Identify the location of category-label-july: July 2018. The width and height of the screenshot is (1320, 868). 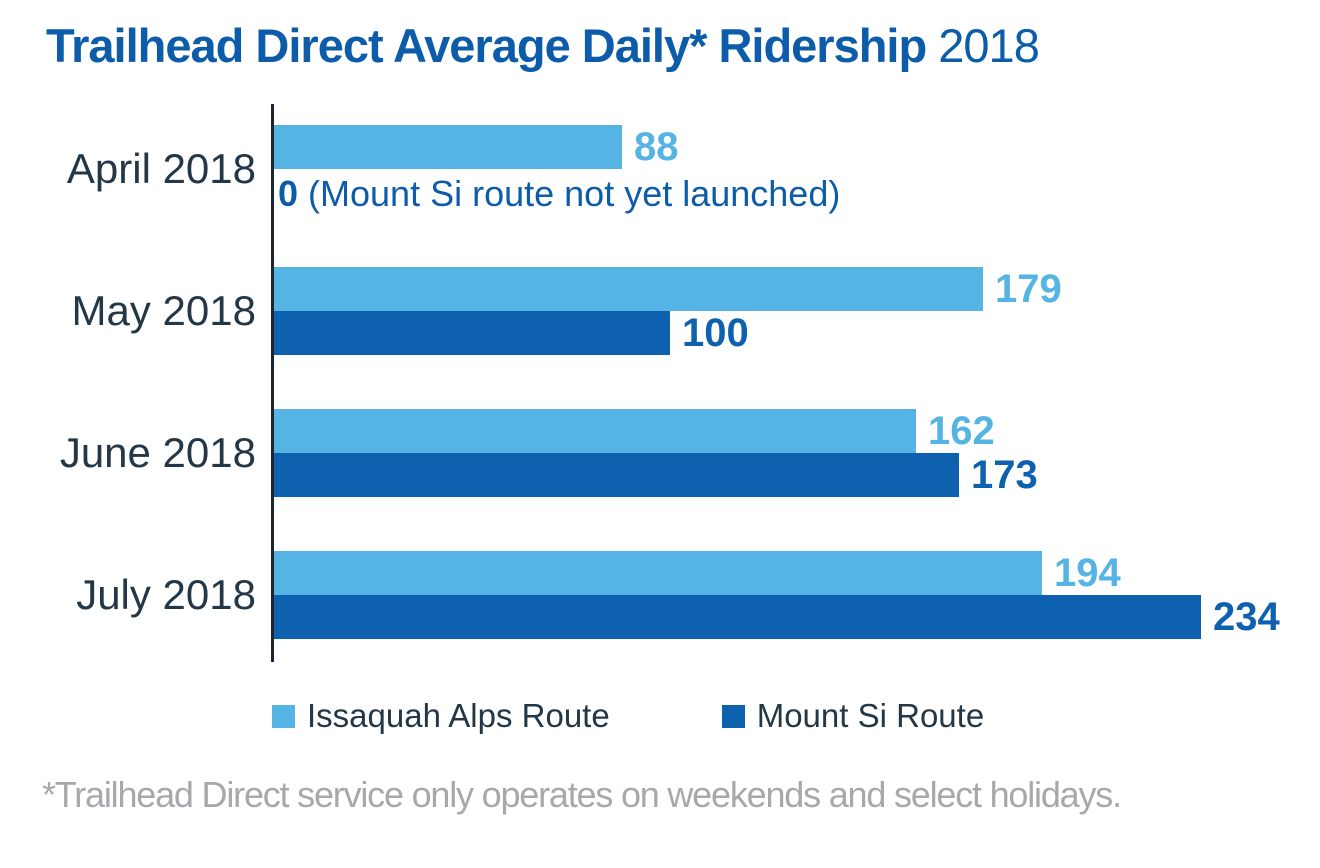
(166, 594).